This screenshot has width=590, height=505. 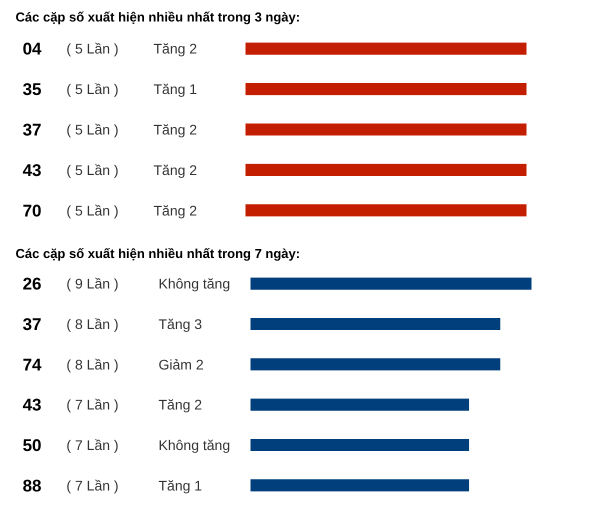 What do you see at coordinates (32, 364) in the screenshot?
I see `y-tick-label: 74` at bounding box center [32, 364].